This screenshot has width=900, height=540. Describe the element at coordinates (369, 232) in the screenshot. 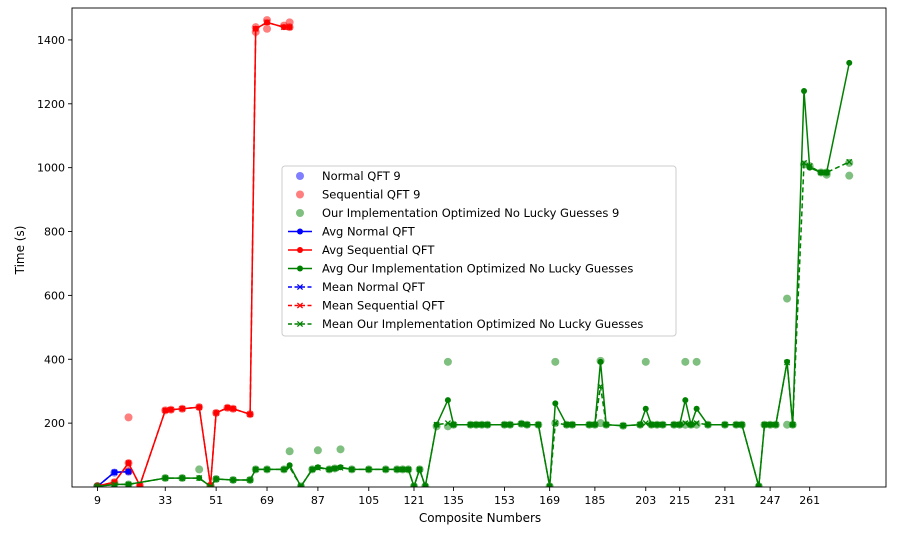

I see `legend-label: Avg Normal QFT` at that location.